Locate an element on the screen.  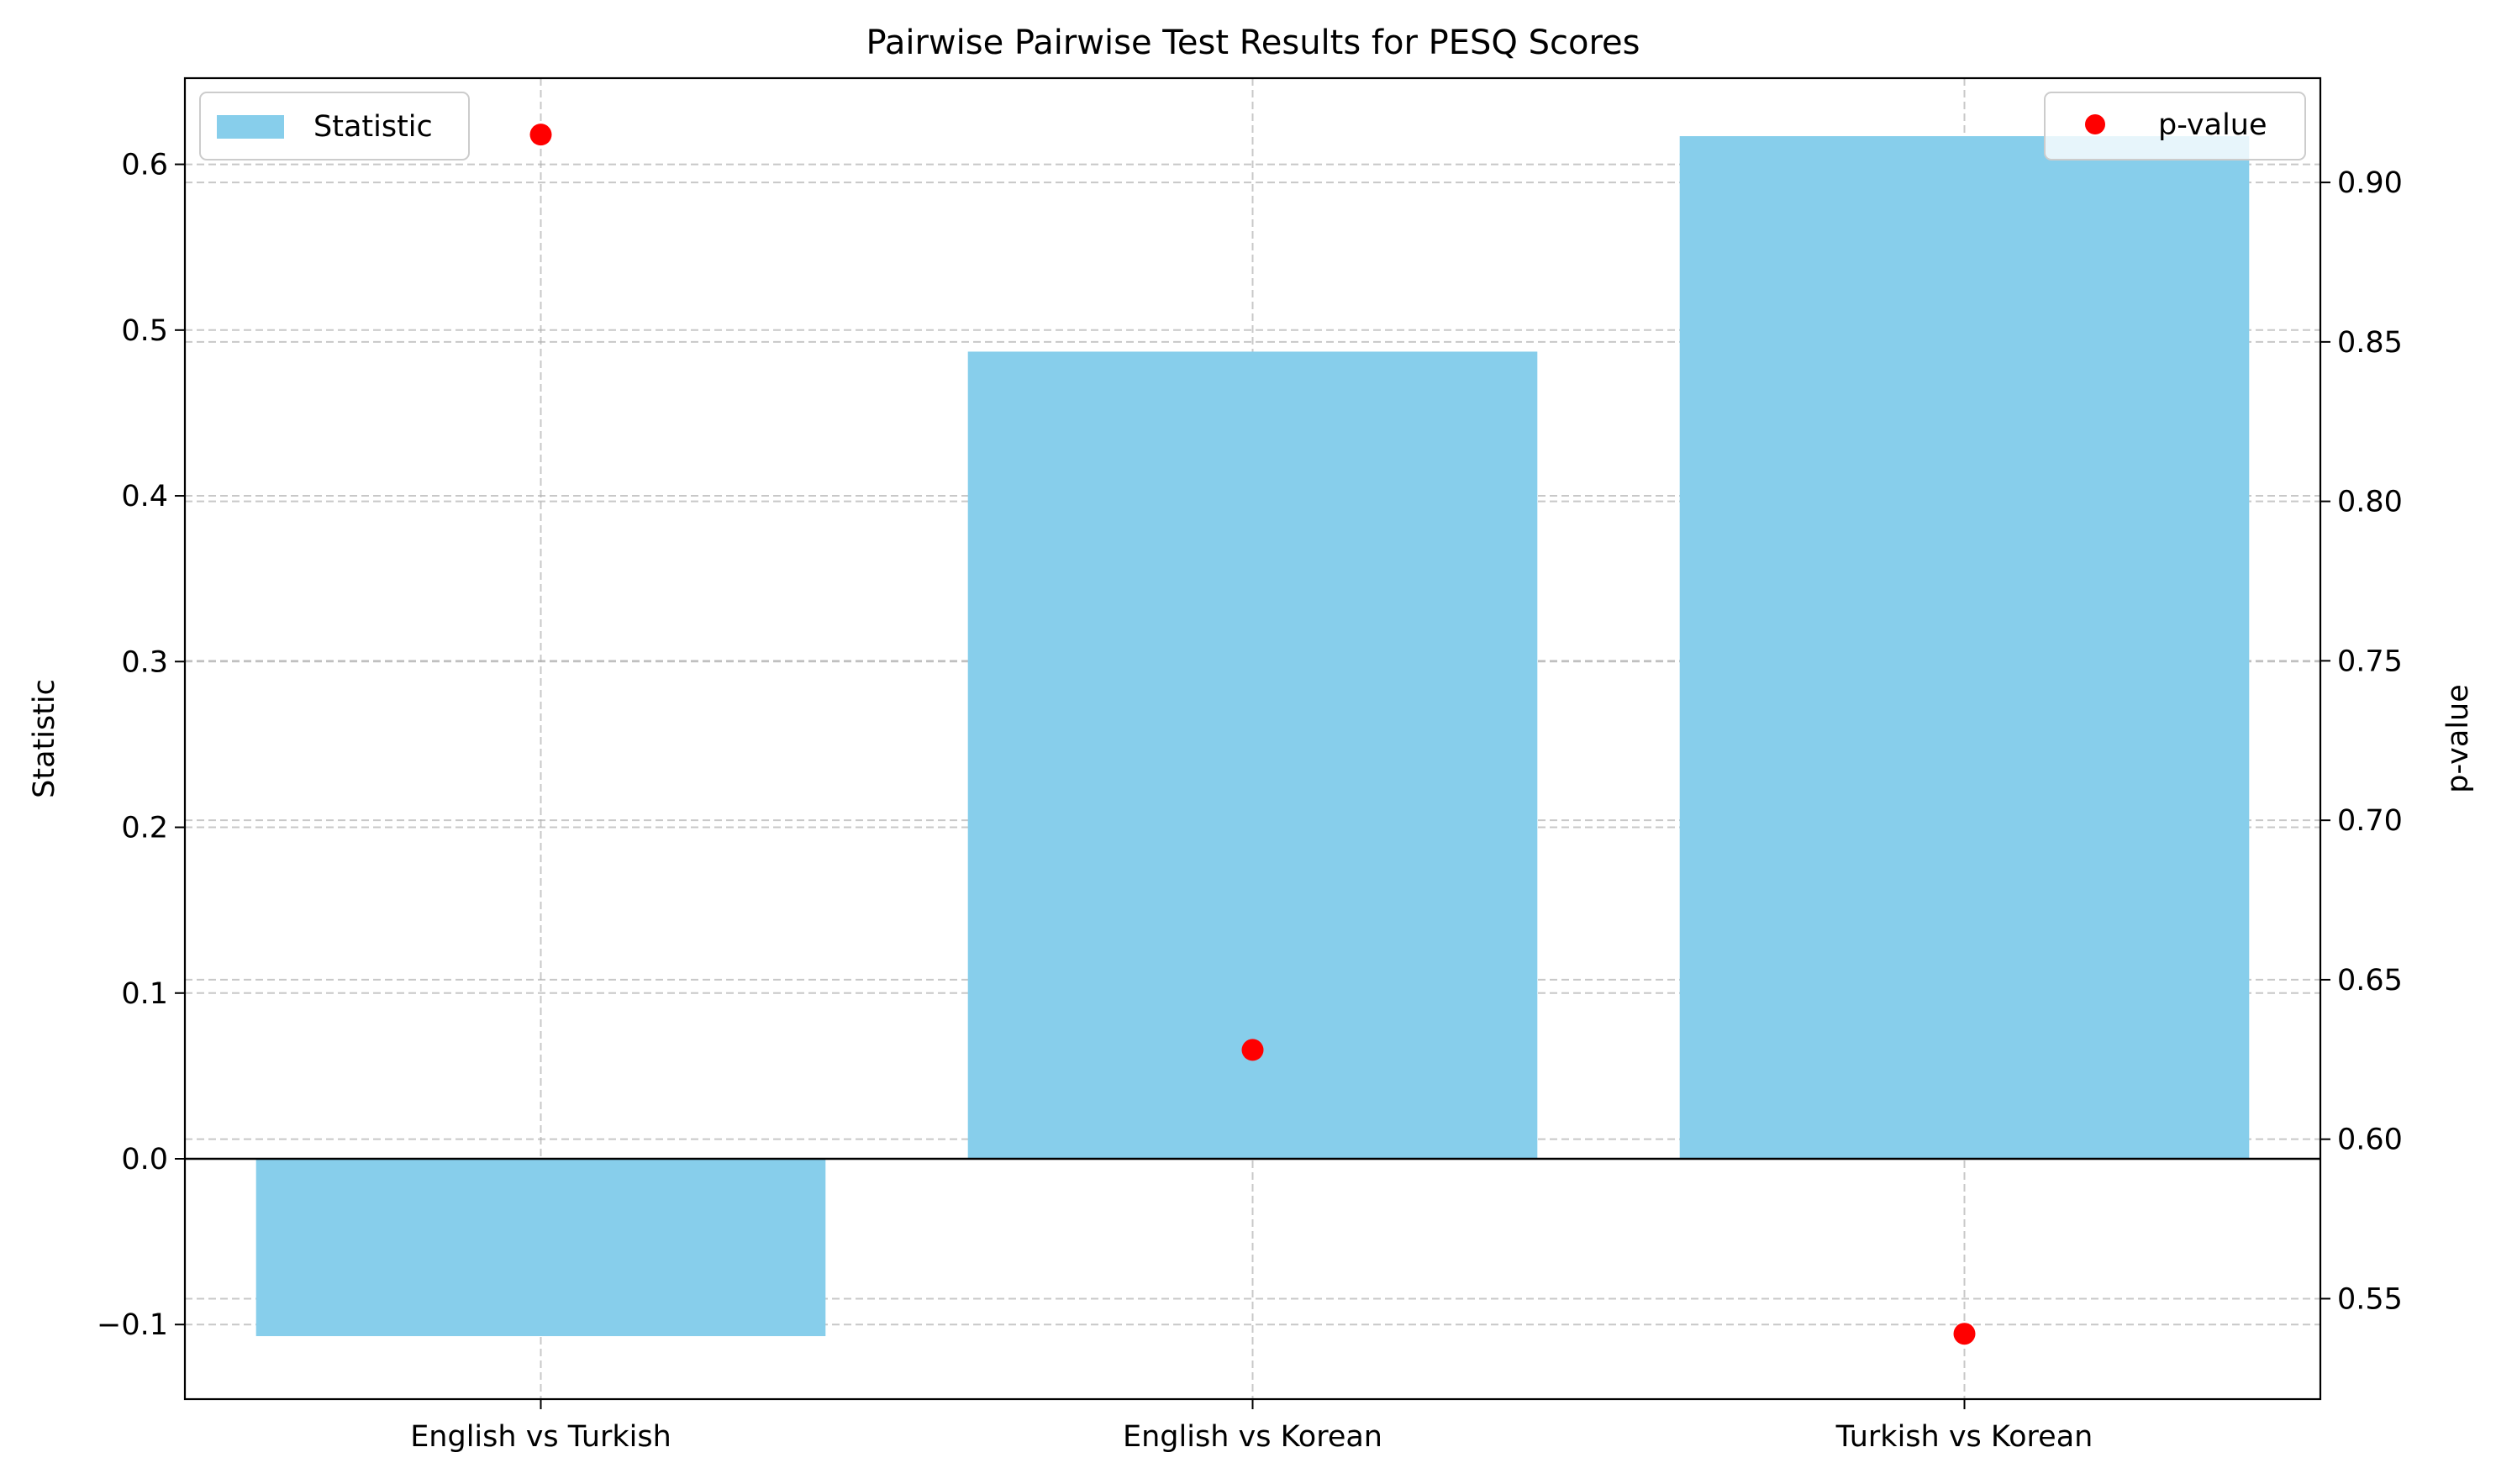
legend-pvalue-label: p-value is located at coordinates (2212, 125).